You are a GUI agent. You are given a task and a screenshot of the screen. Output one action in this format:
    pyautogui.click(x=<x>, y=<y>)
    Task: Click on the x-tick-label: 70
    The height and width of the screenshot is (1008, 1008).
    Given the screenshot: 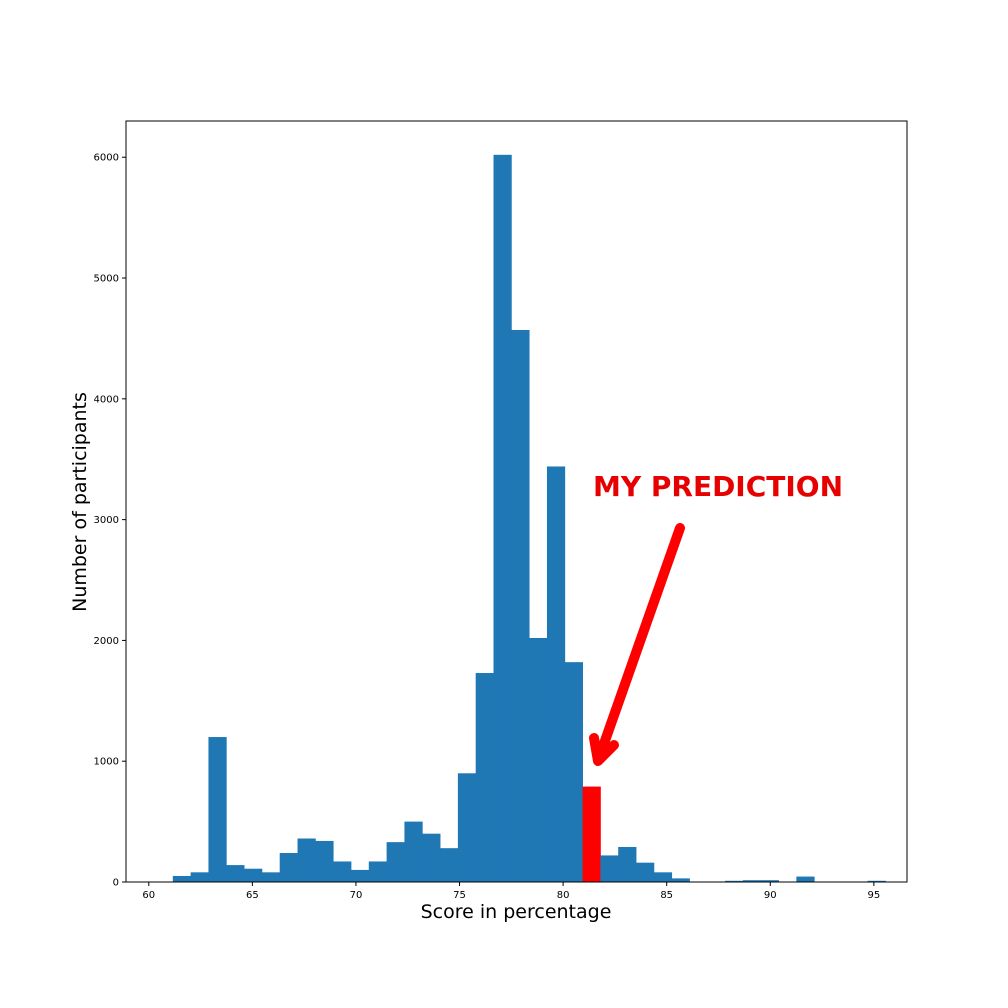 What is the action you would take?
    pyautogui.click(x=356, y=895)
    